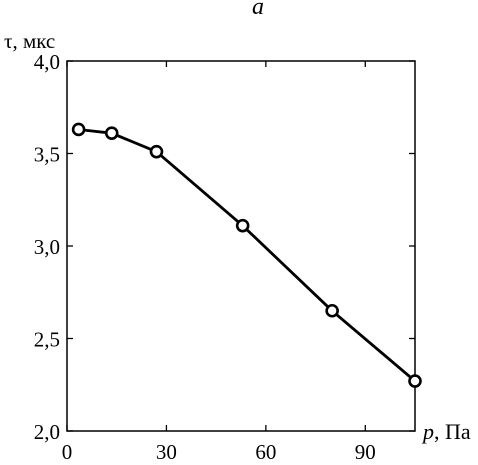 This screenshot has height=465, width=478. What do you see at coordinates (452, 431) in the screenshot?
I see `x-axis-unit: , Па` at bounding box center [452, 431].